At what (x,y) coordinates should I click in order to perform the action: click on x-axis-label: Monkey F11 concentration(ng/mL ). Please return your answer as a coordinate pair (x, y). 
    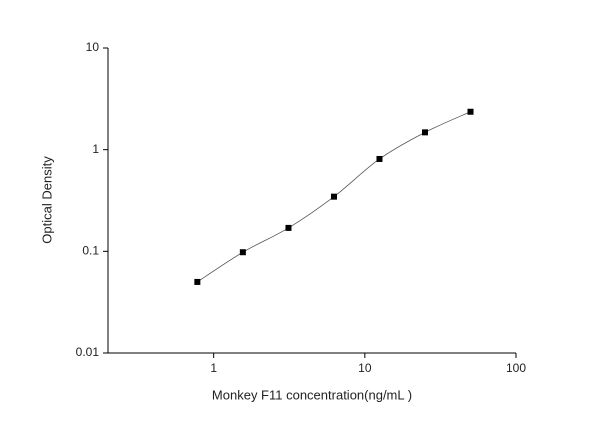
    Looking at the image, I should click on (312, 394).